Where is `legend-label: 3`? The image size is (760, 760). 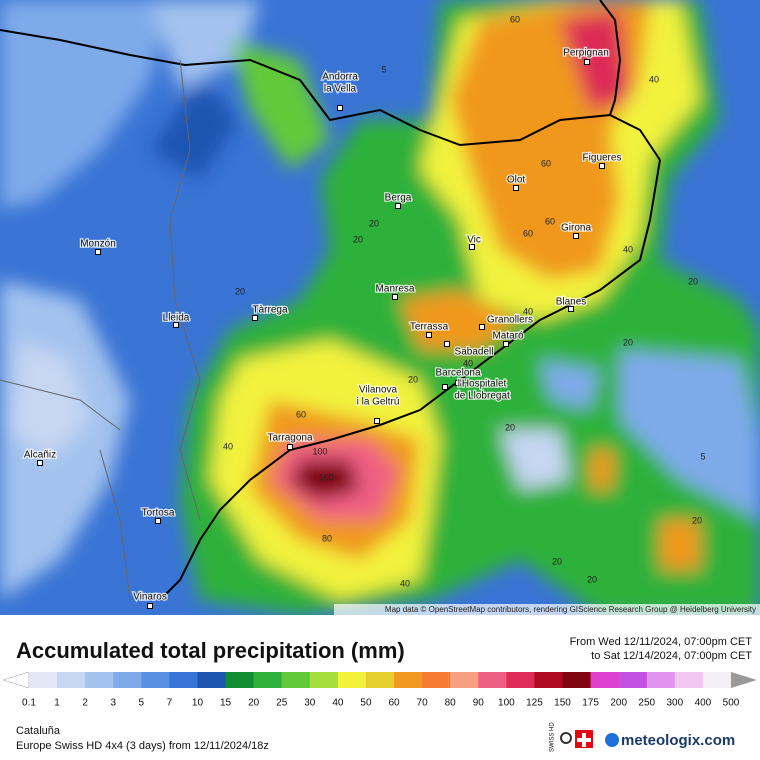
legend-label: 3 is located at coordinates (113, 703).